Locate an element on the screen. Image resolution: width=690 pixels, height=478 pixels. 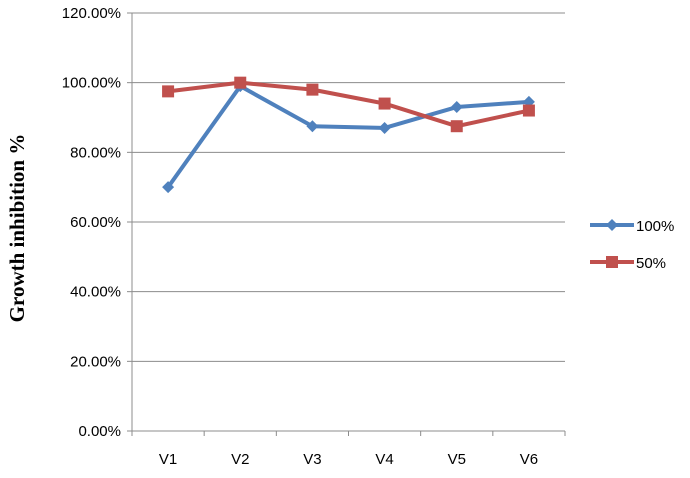
x-tick-label: V2 is located at coordinates (240, 459).